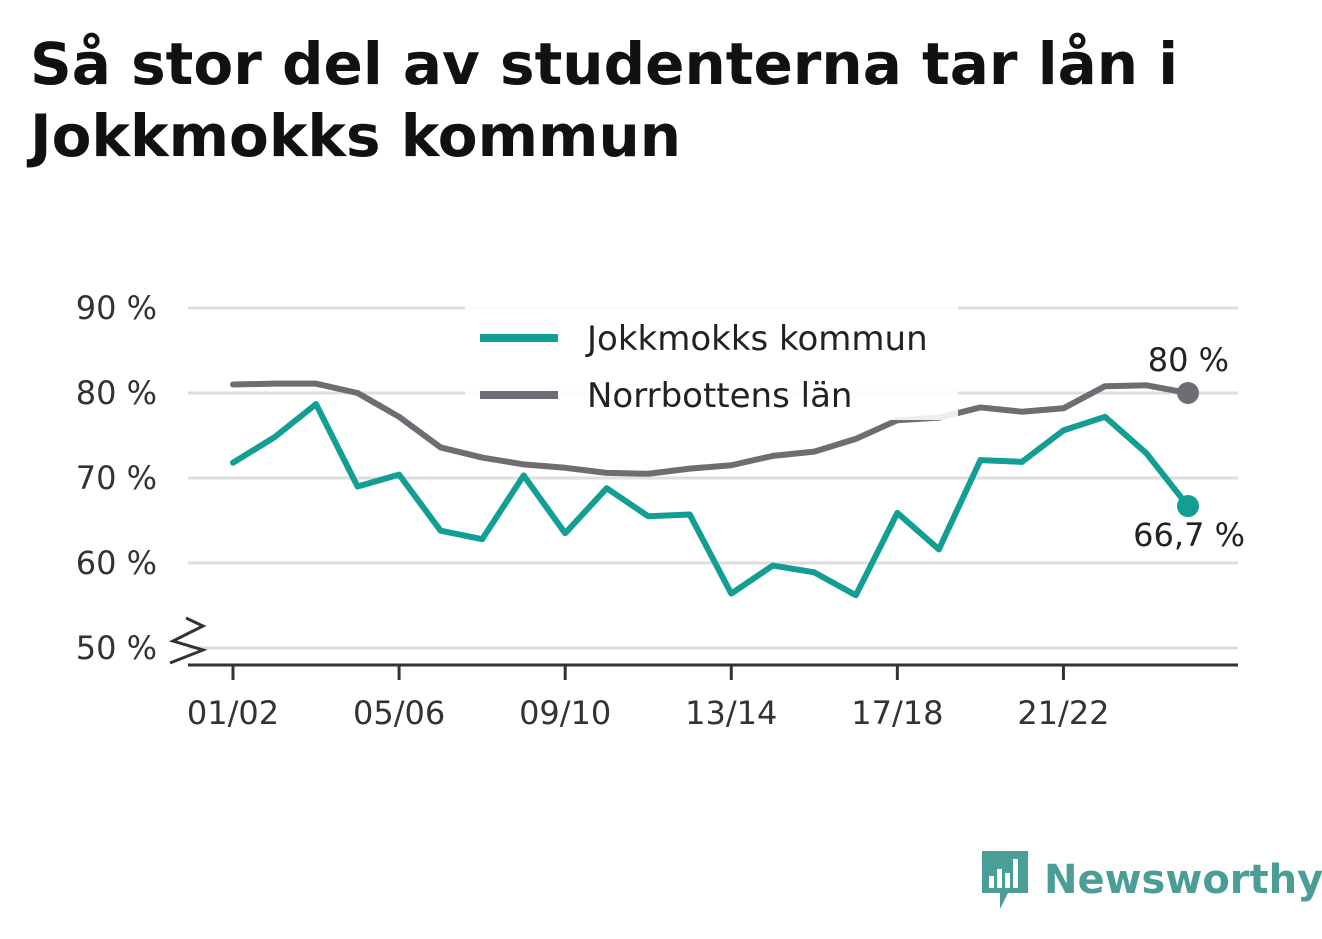  I want to click on legend: Jokkmokks kommun Norrbottens län, so click(711, 362).